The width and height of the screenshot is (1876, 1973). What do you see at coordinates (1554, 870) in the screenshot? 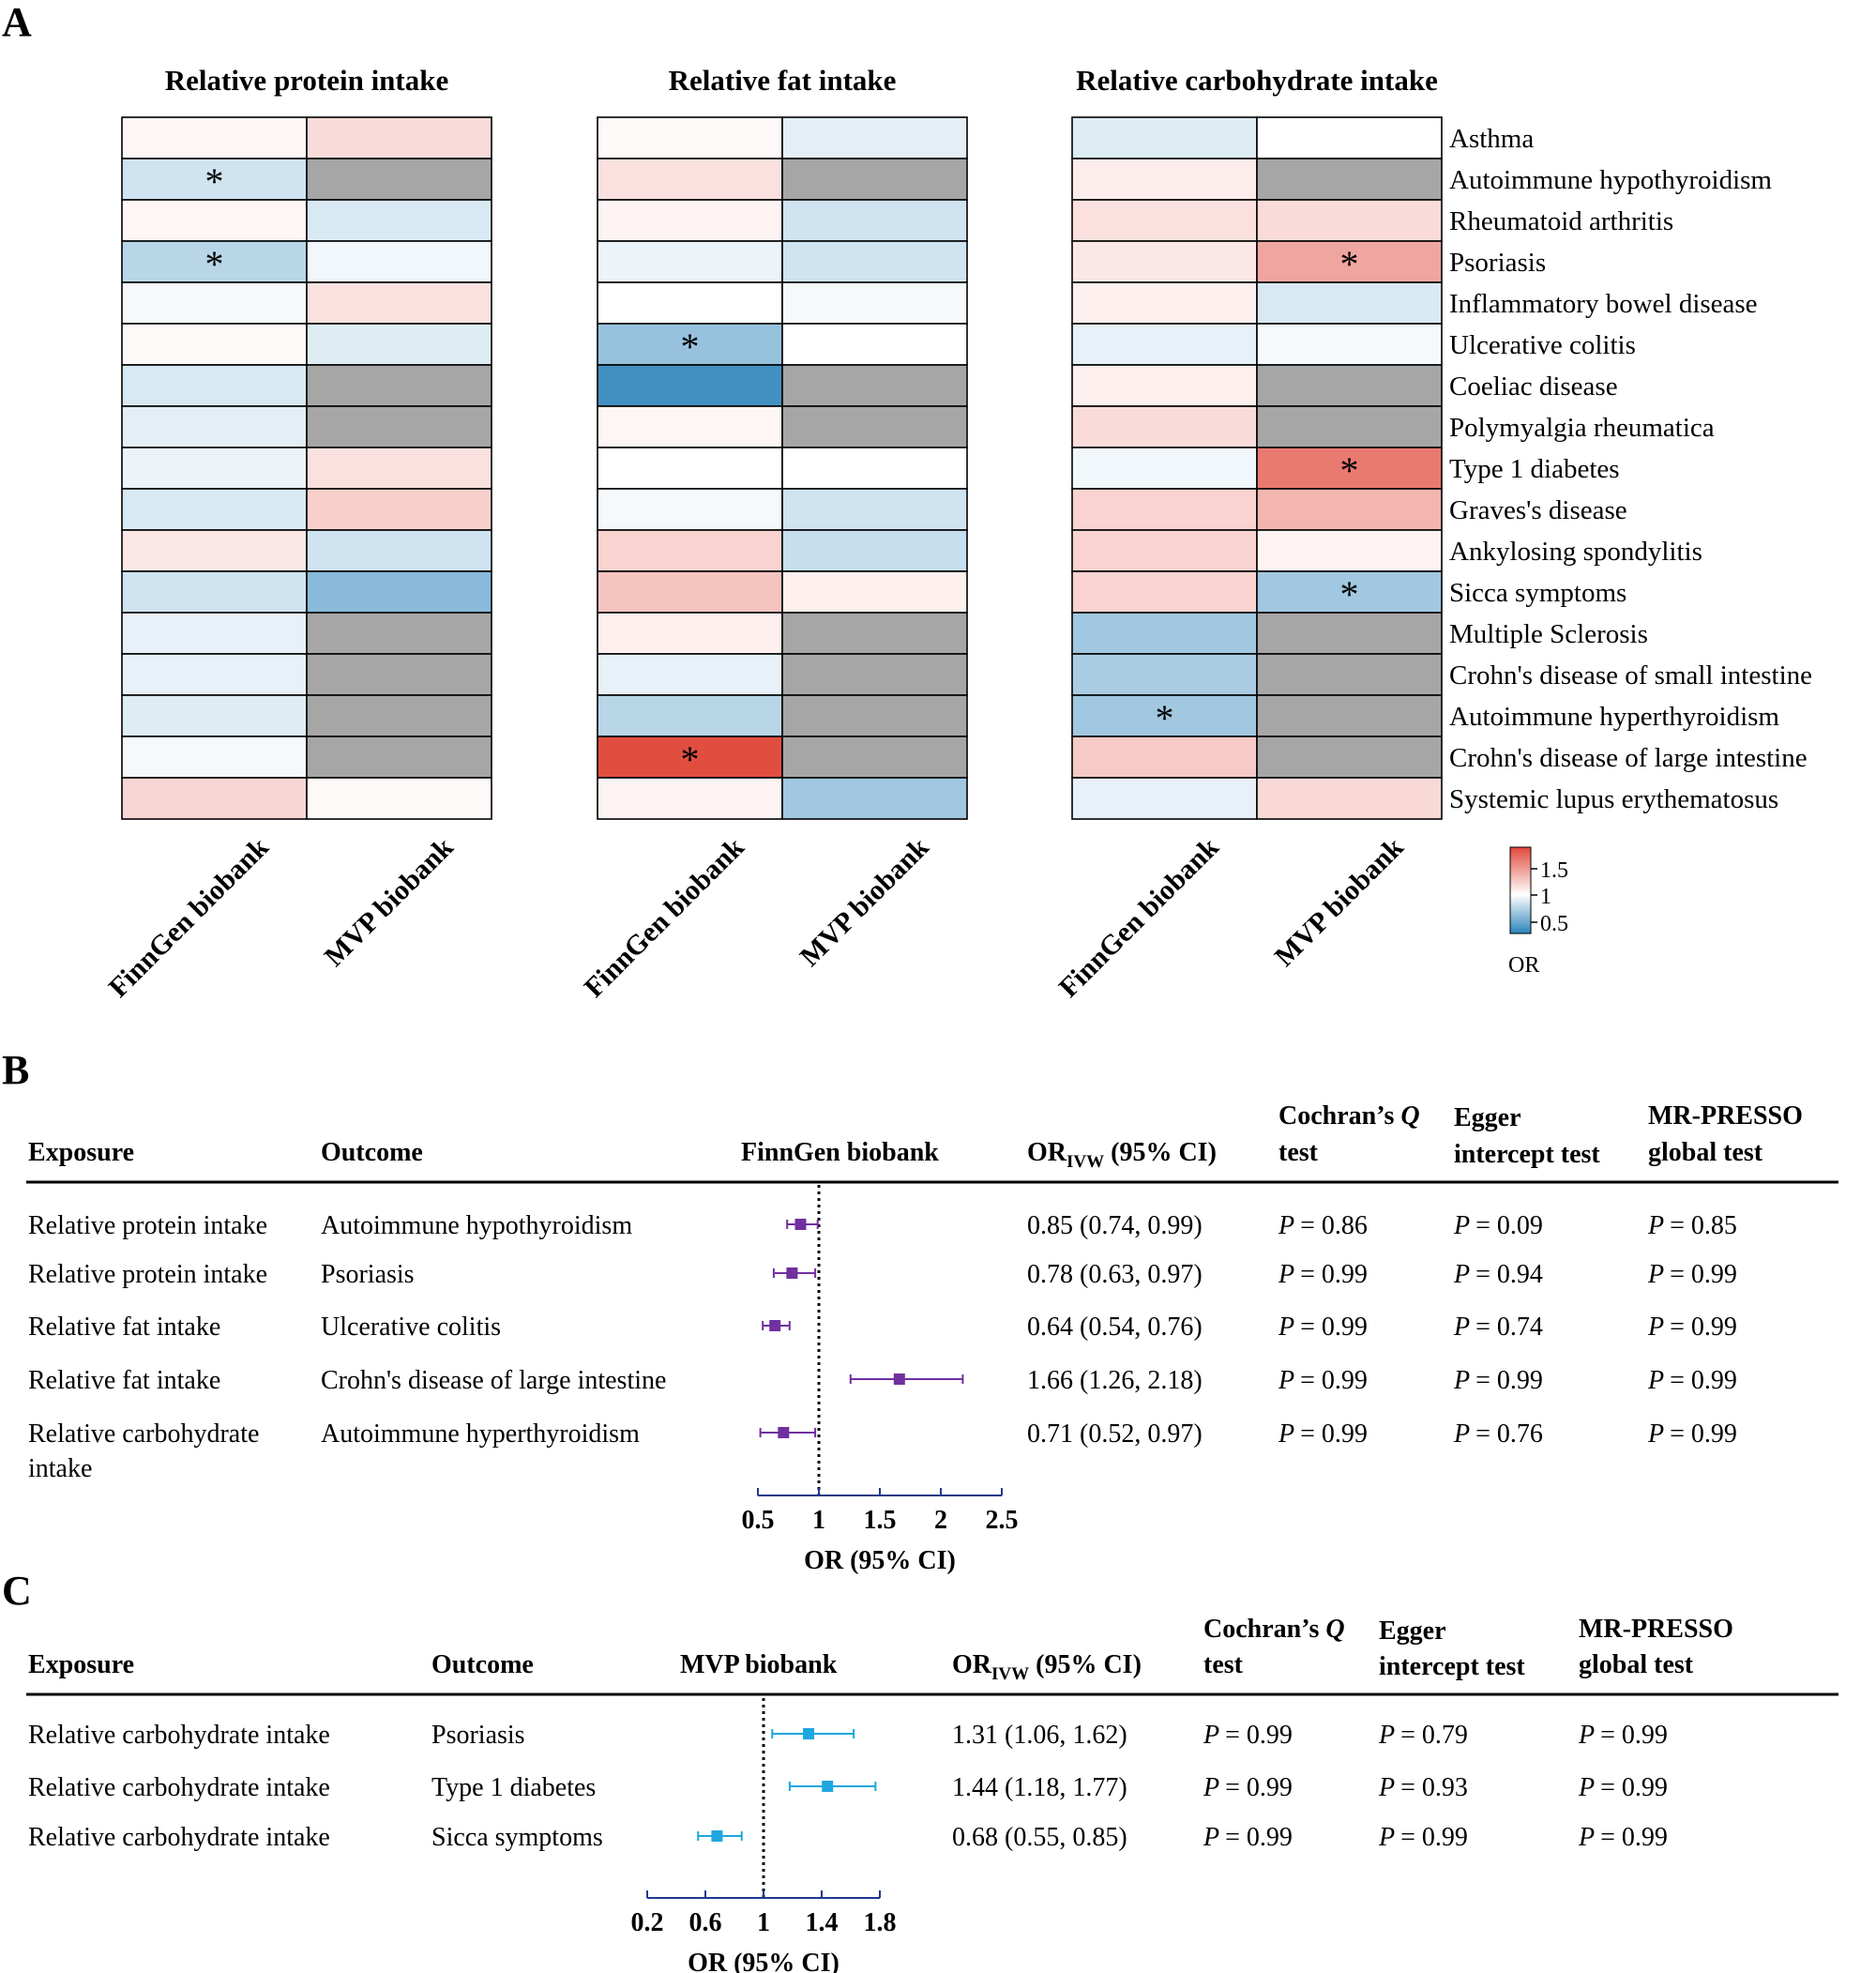
I see `legend-tick-label: 1.5` at bounding box center [1554, 870].